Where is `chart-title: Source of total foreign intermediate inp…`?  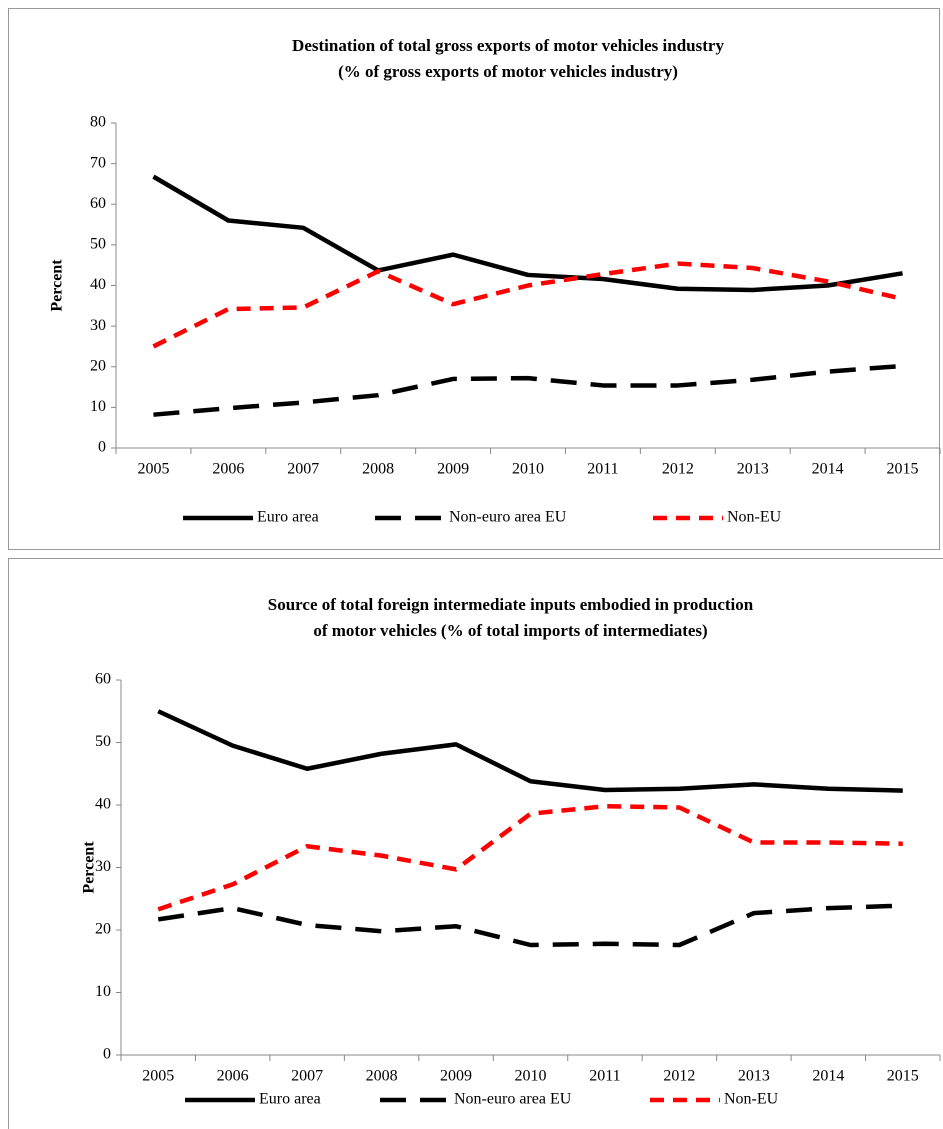 chart-title: Source of total foreign intermediate inp… is located at coordinates (511, 604).